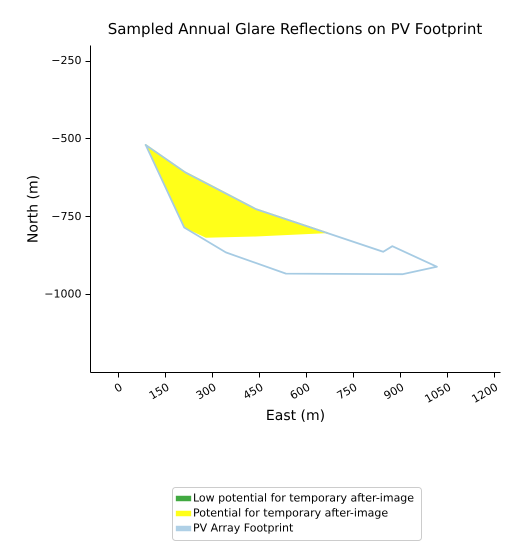  Describe the element at coordinates (303, 498) in the screenshot. I see `legend-label: Low potential for temporary after-image` at that location.